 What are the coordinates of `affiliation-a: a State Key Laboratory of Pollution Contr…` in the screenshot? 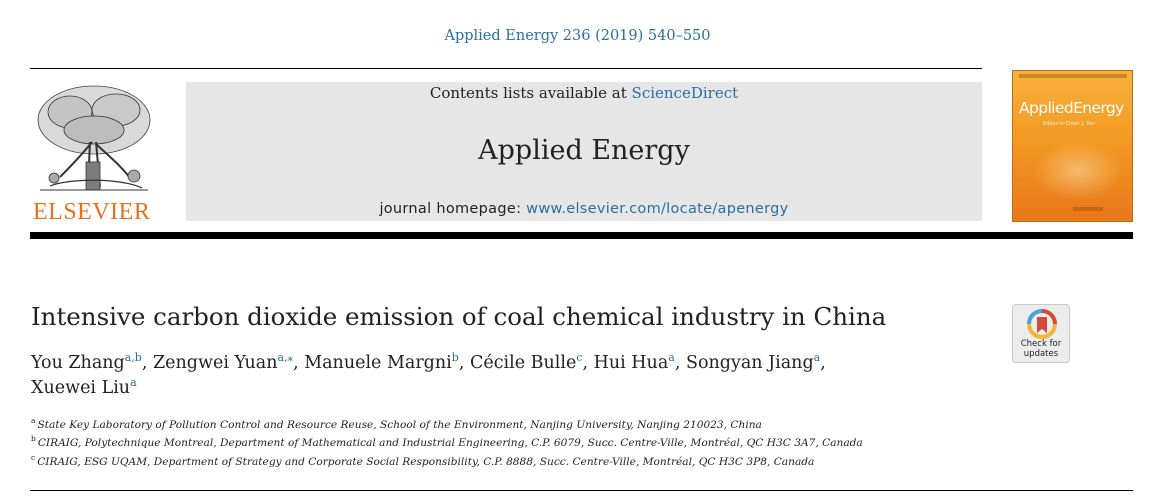 It's located at (396, 423).